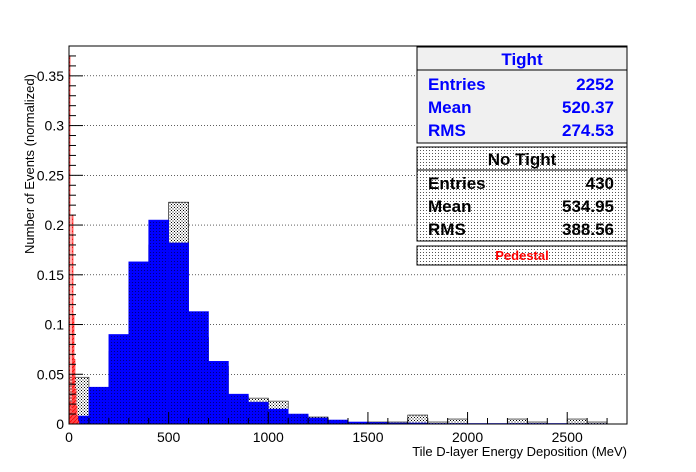 This screenshot has width=696, height=472. Describe the element at coordinates (69, 437) in the screenshot. I see `x-tick-label: 0` at that location.